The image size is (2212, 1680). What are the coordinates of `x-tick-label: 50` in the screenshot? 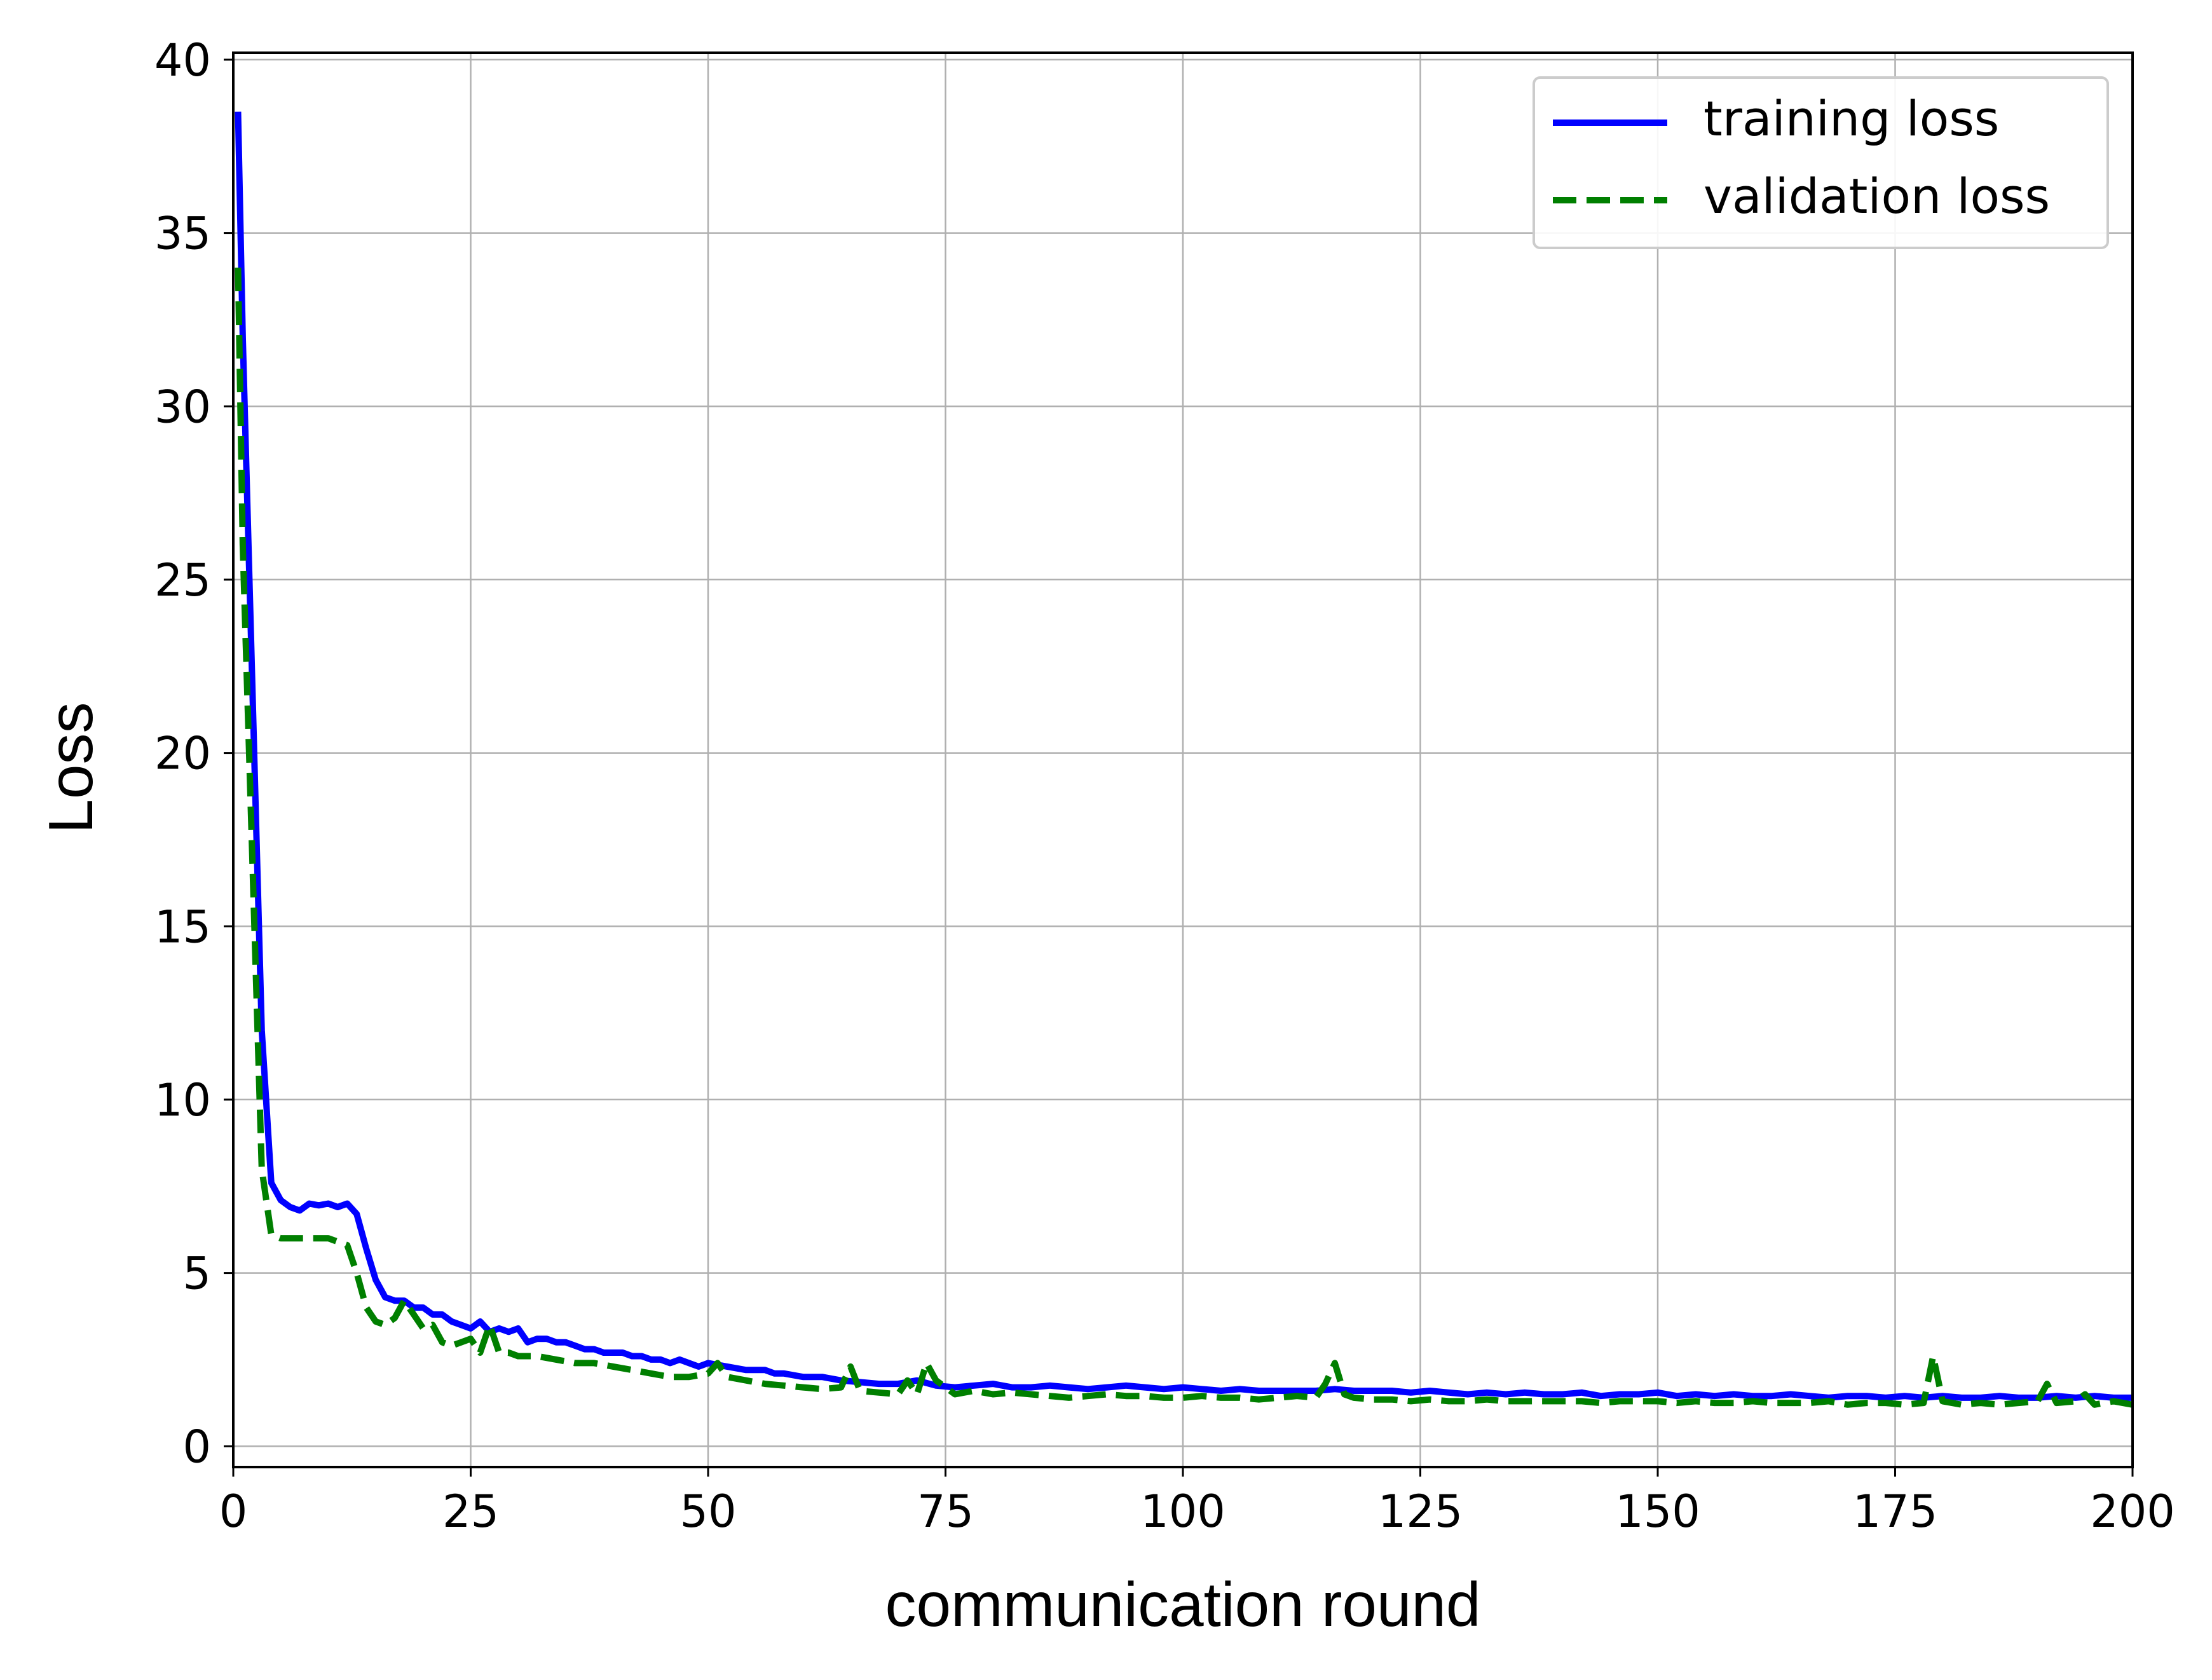 It's located at (708, 1511).